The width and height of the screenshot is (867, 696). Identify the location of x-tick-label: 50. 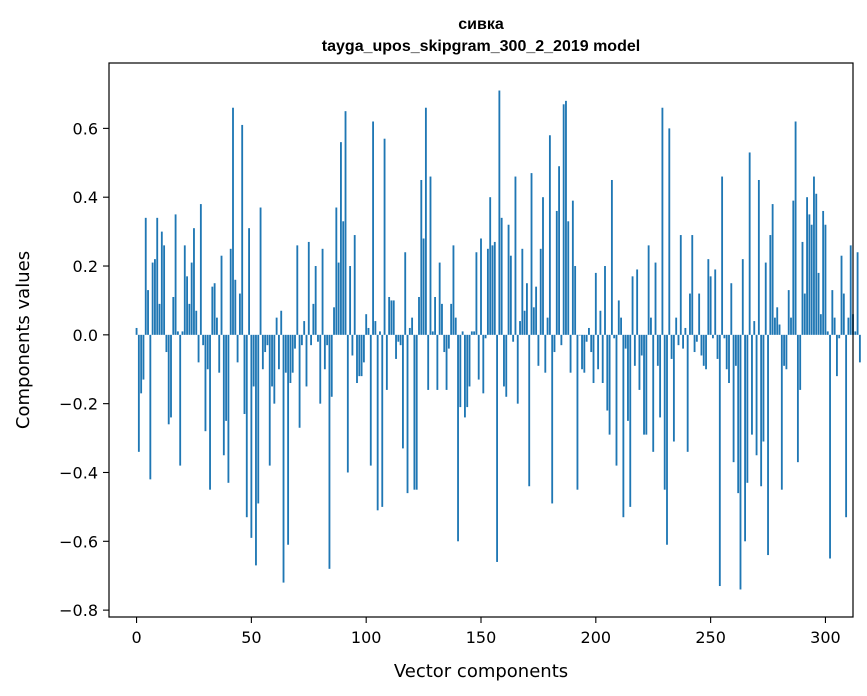
(251, 637).